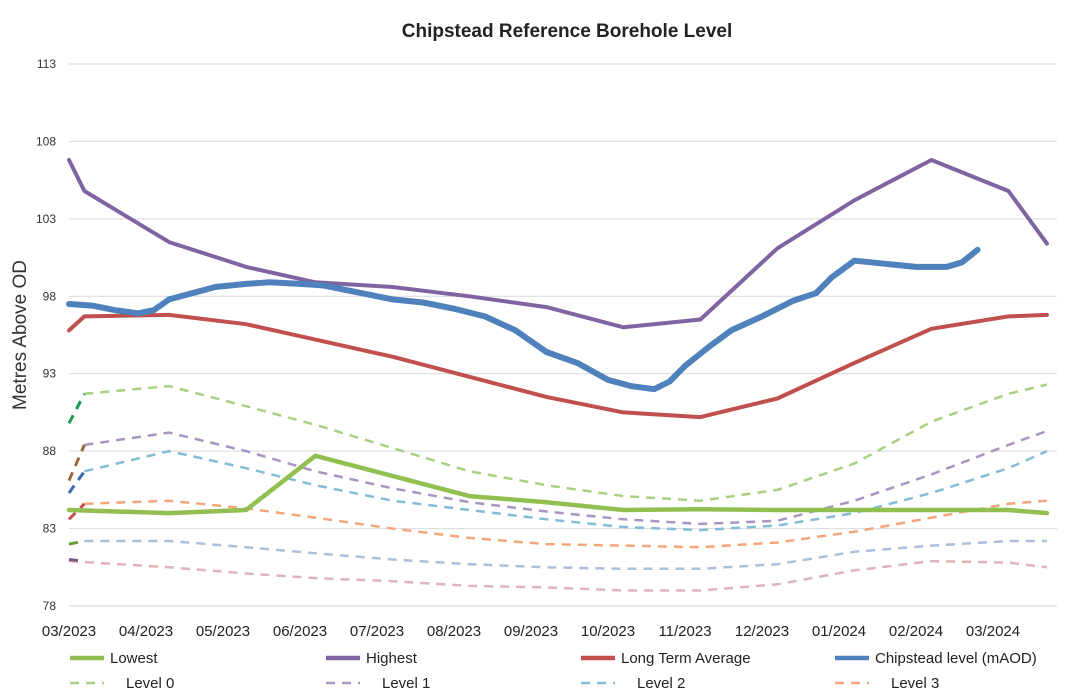 The height and width of the screenshot is (693, 1066). I want to click on y-tick-label: 98, so click(50, 296).